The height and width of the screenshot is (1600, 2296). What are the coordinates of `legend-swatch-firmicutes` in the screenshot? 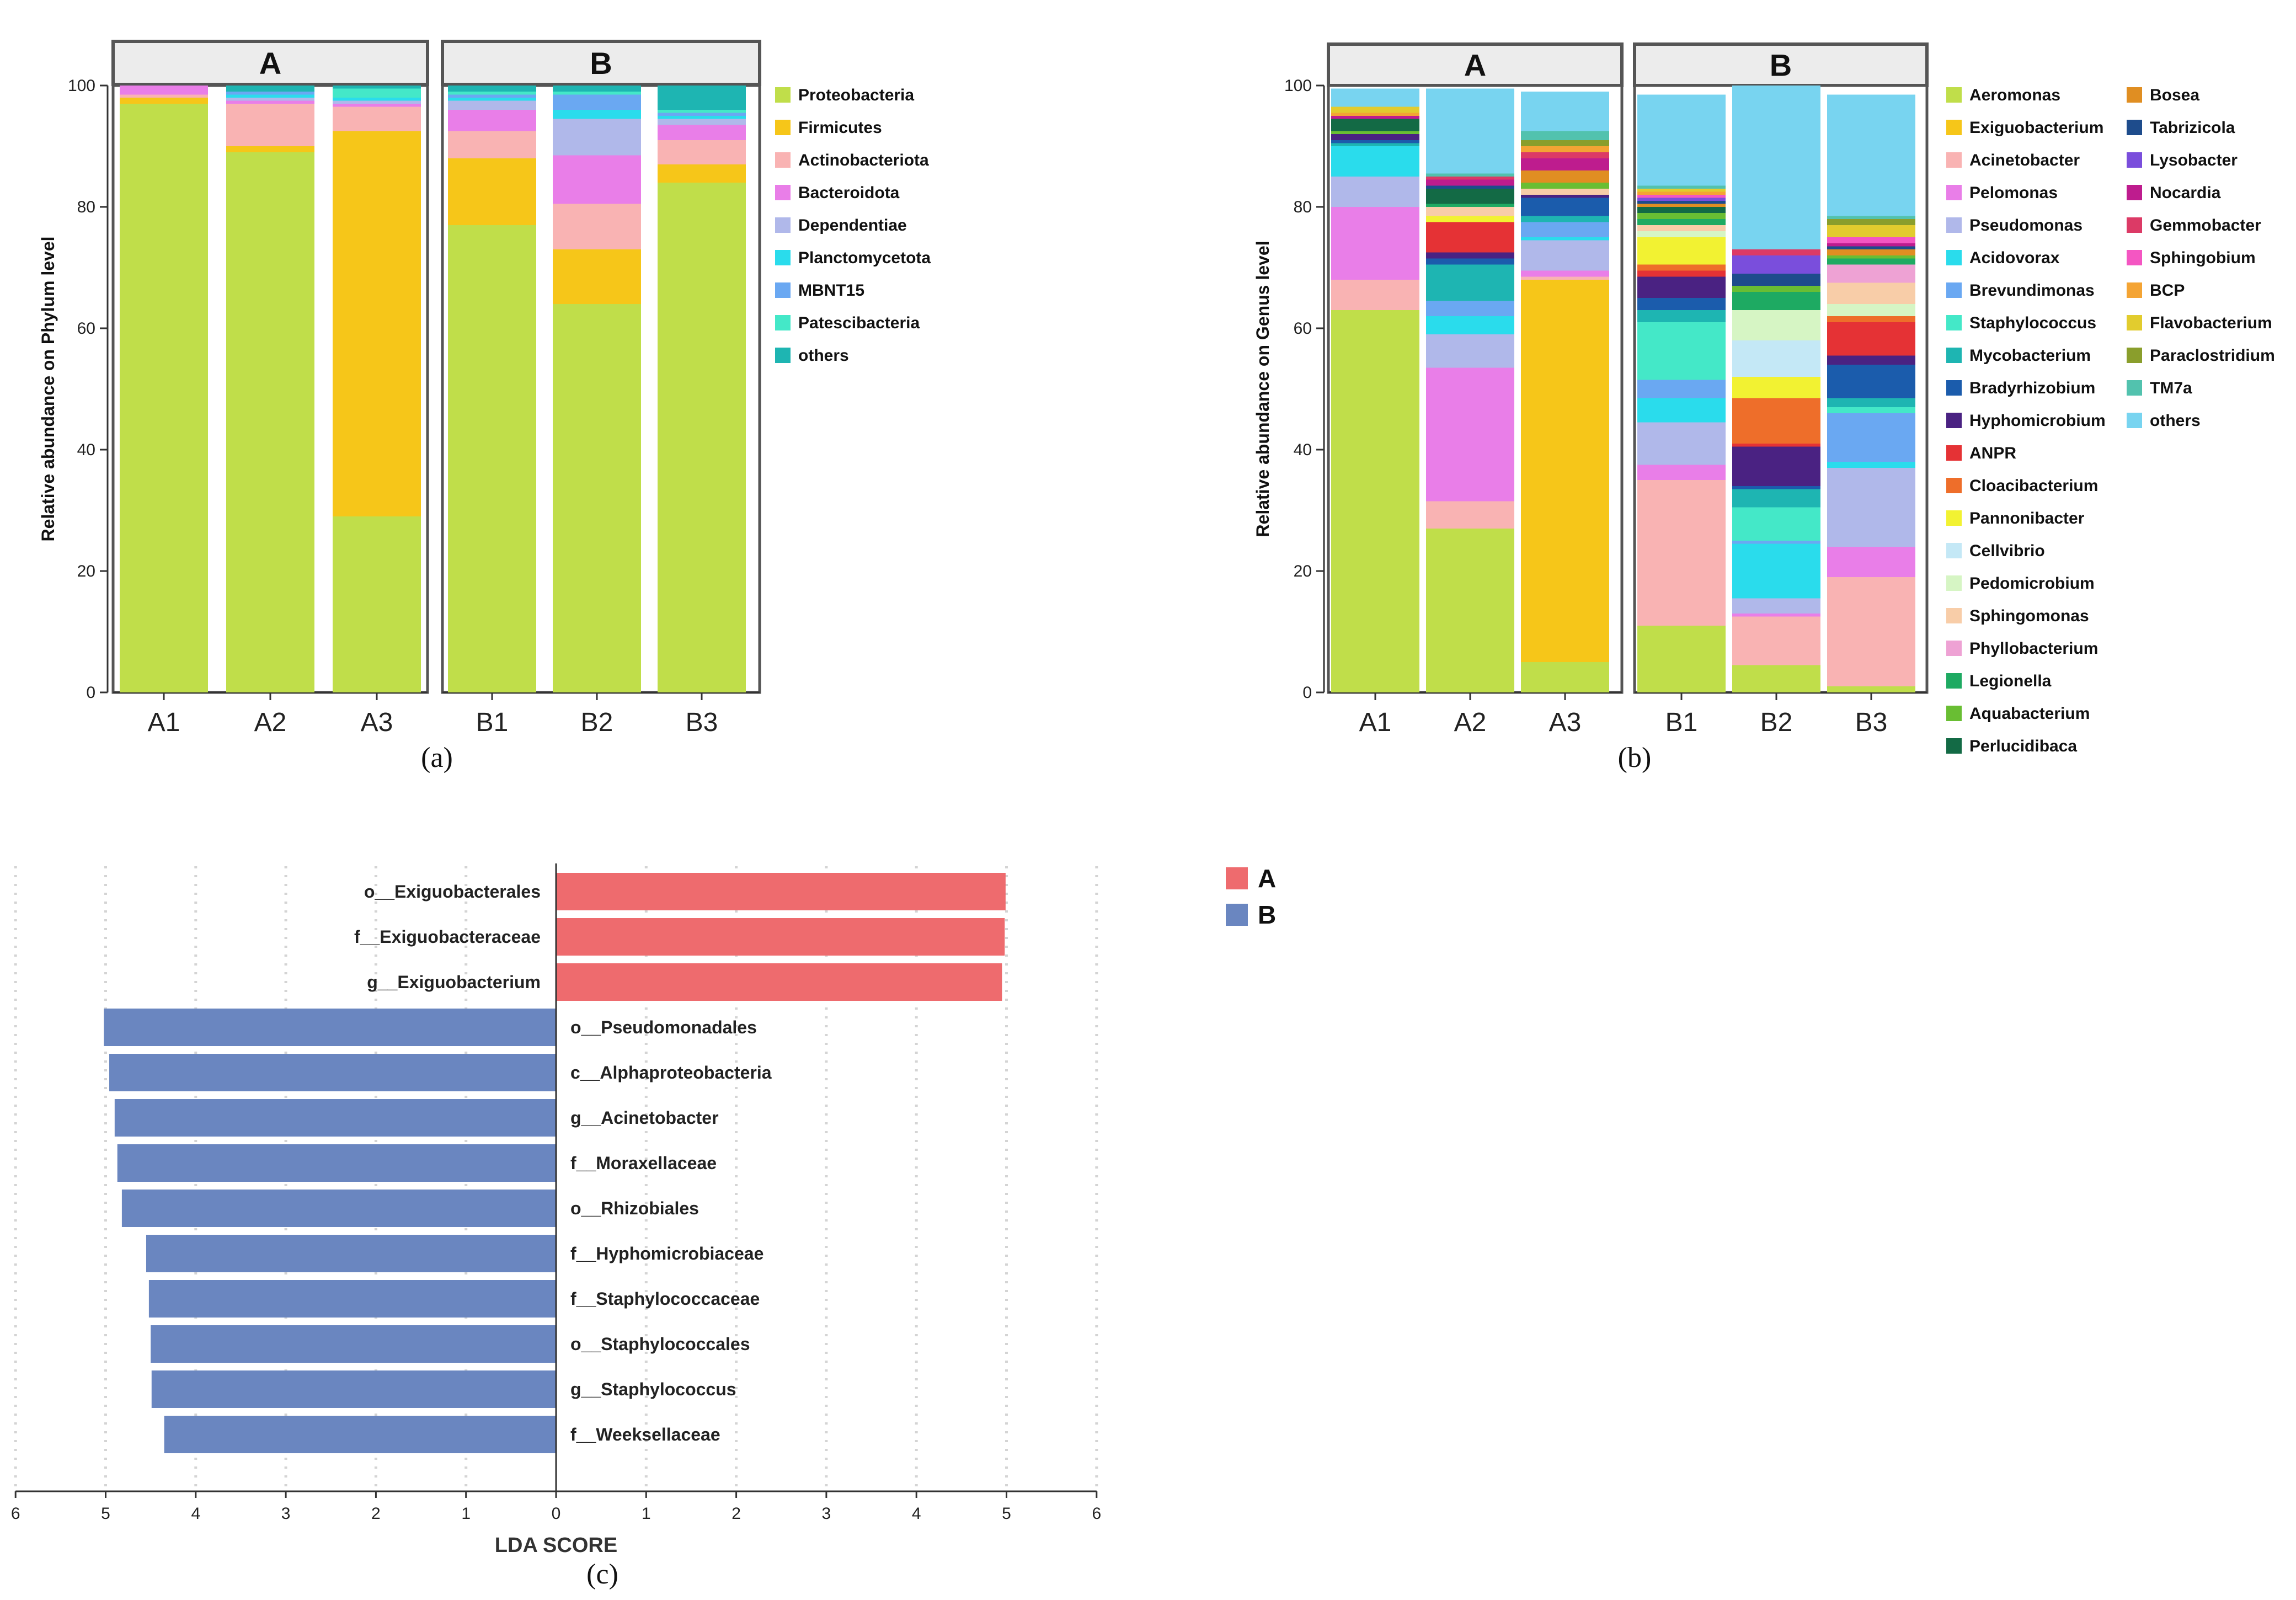 It's located at (783, 127).